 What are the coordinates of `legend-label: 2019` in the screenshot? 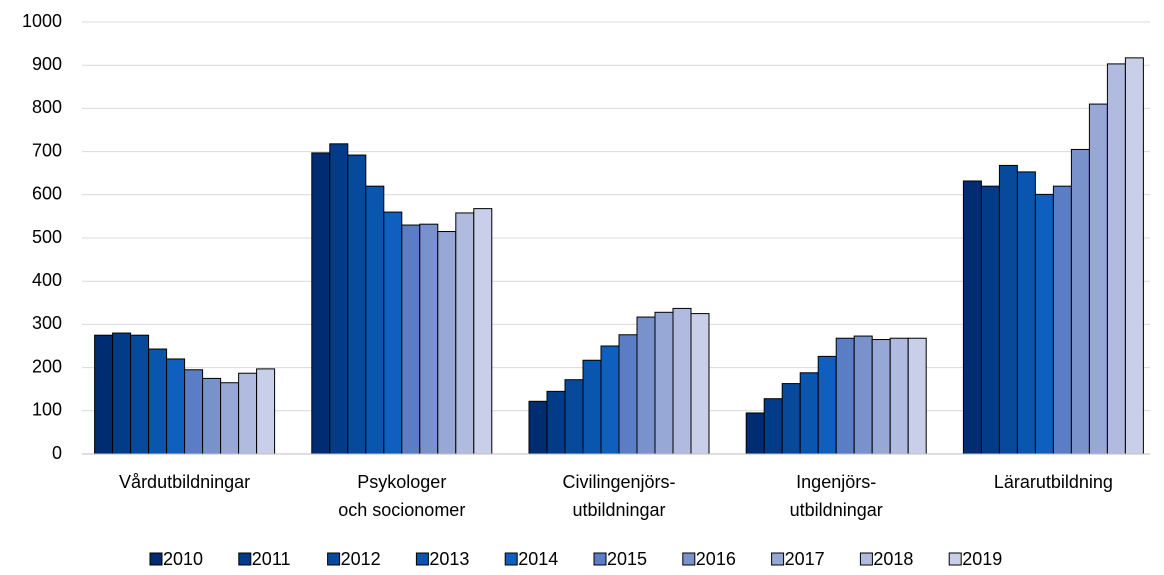 It's located at (982, 559).